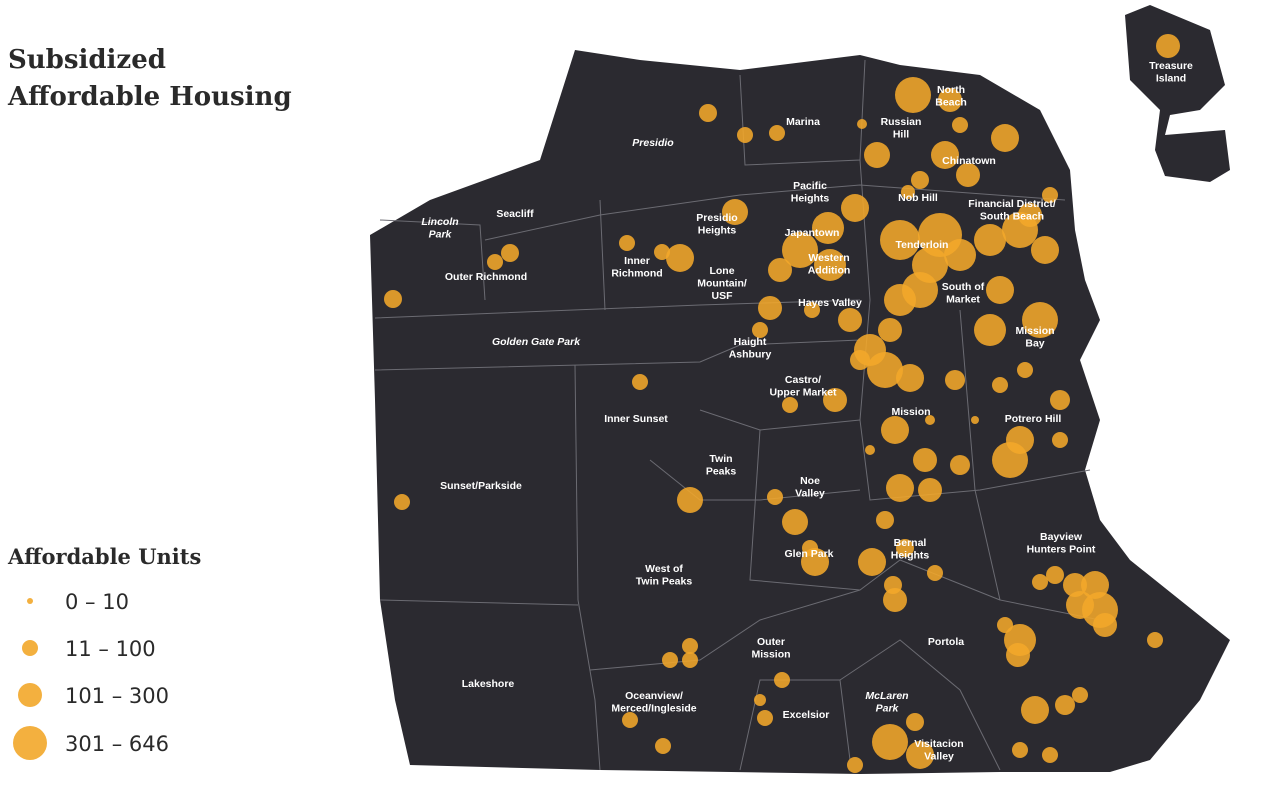  I want to click on title-line: Subsidized, so click(87, 60).